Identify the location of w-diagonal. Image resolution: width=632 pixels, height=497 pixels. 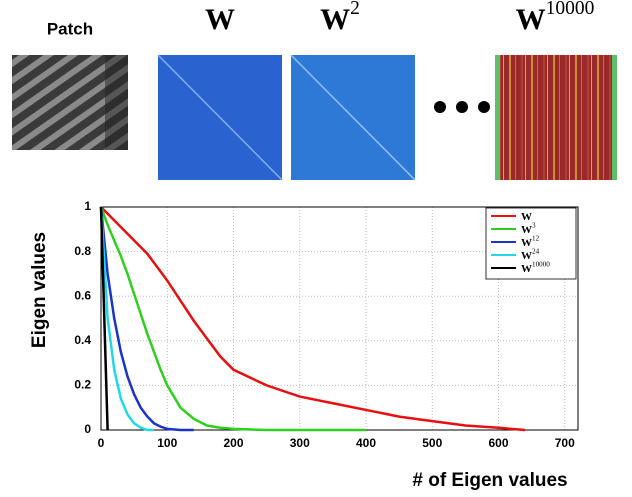
(220, 117).